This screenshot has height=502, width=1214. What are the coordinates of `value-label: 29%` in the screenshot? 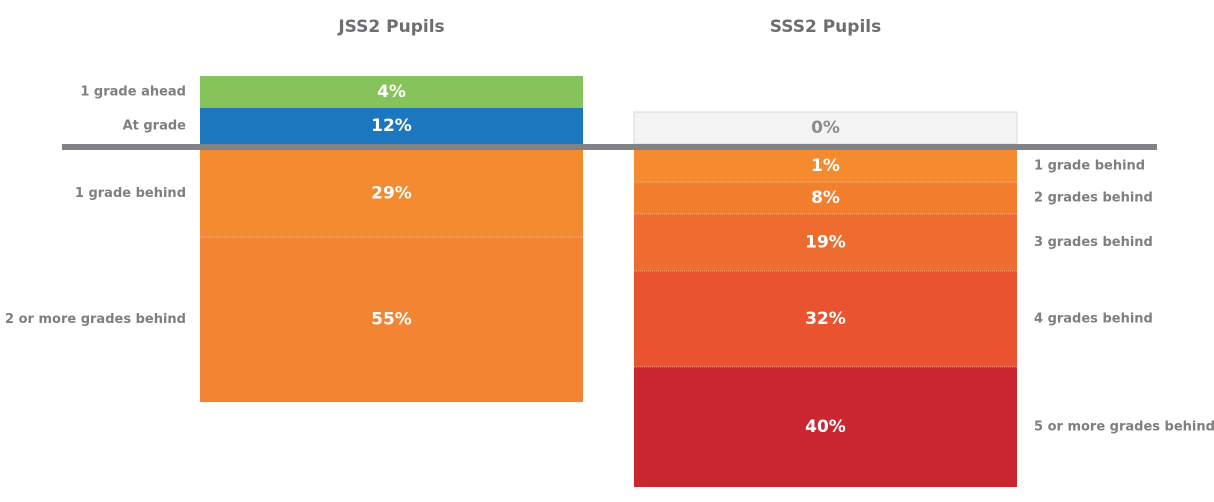 It's located at (391, 194).